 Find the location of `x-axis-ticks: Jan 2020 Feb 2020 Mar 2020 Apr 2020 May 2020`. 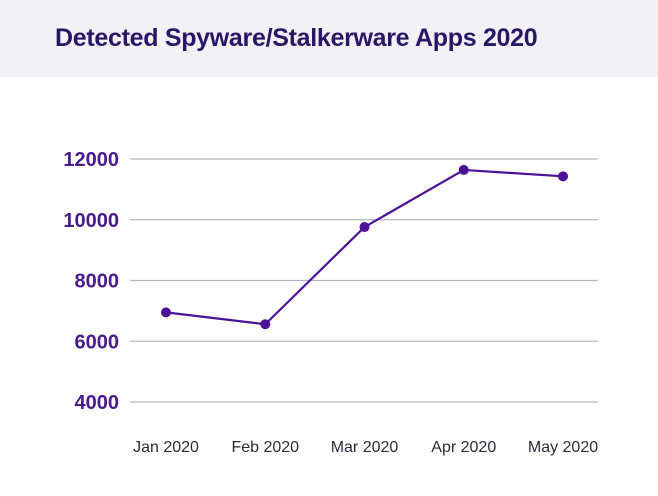

x-axis-ticks: Jan 2020 Feb 2020 Mar 2020 Apr 2020 May 2020 is located at coordinates (365, 447).